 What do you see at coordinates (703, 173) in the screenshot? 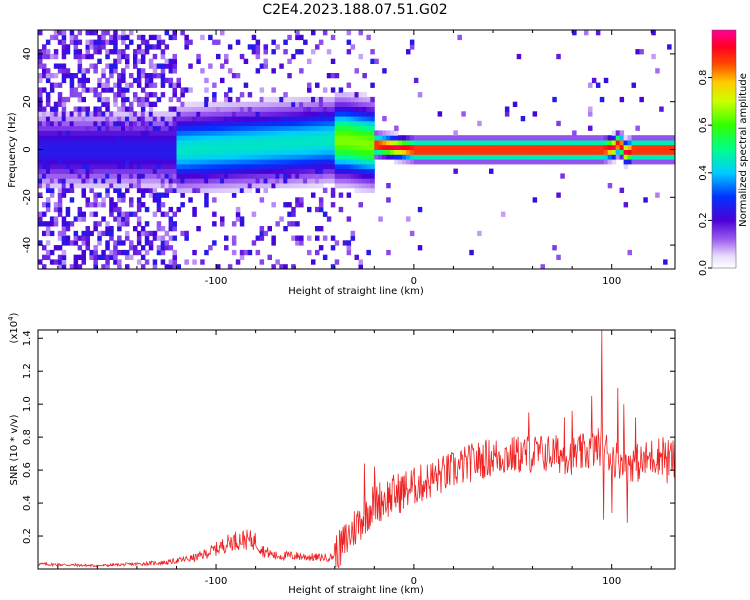
I see `colorbar-tick-label: 0.4` at bounding box center [703, 173].